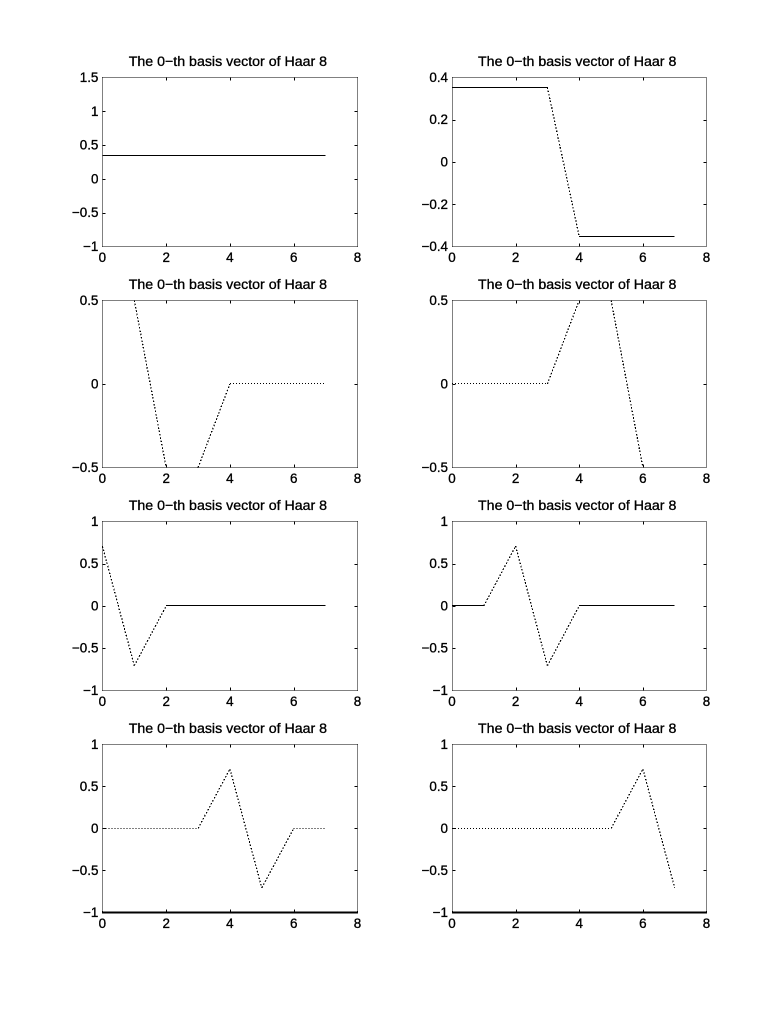 Image resolution: width=780 pixels, height=1024 pixels. What do you see at coordinates (435, 204) in the screenshot?
I see `svg-text: −0.2` at bounding box center [435, 204].